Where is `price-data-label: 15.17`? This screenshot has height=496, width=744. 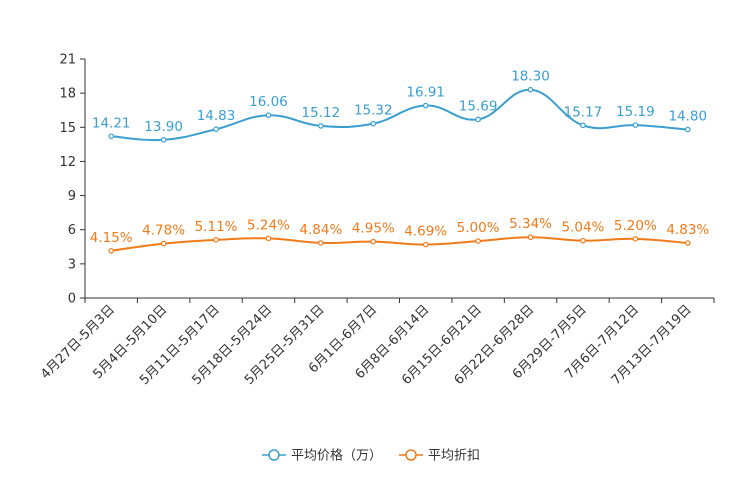
price-data-label: 15.17 is located at coordinates (583, 112).